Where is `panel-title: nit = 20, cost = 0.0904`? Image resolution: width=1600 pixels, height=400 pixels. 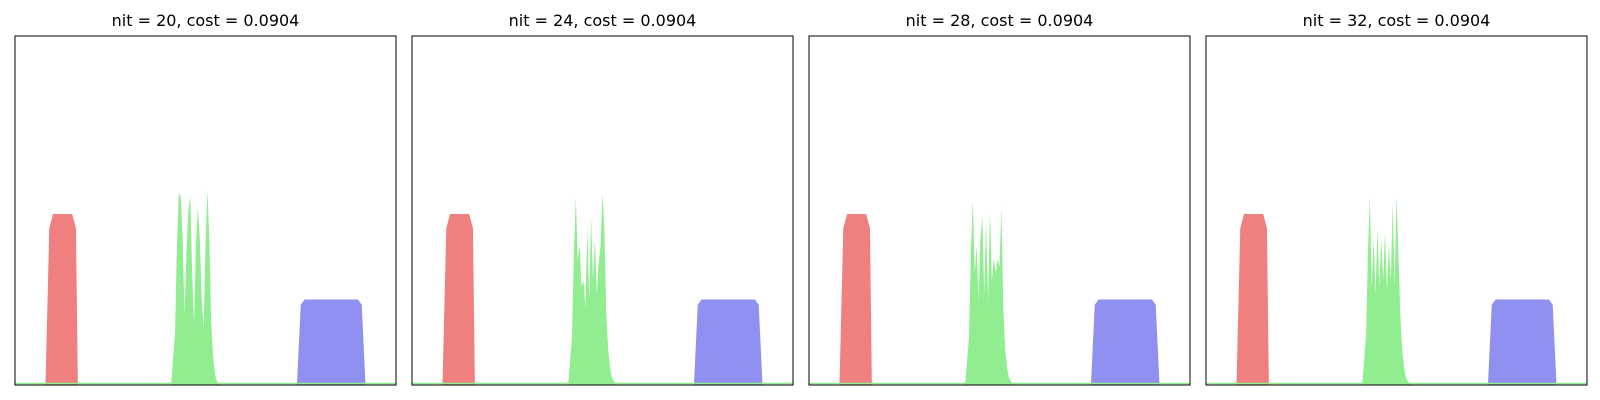
panel-title: nit = 20, cost = 0.0904 is located at coordinates (206, 20).